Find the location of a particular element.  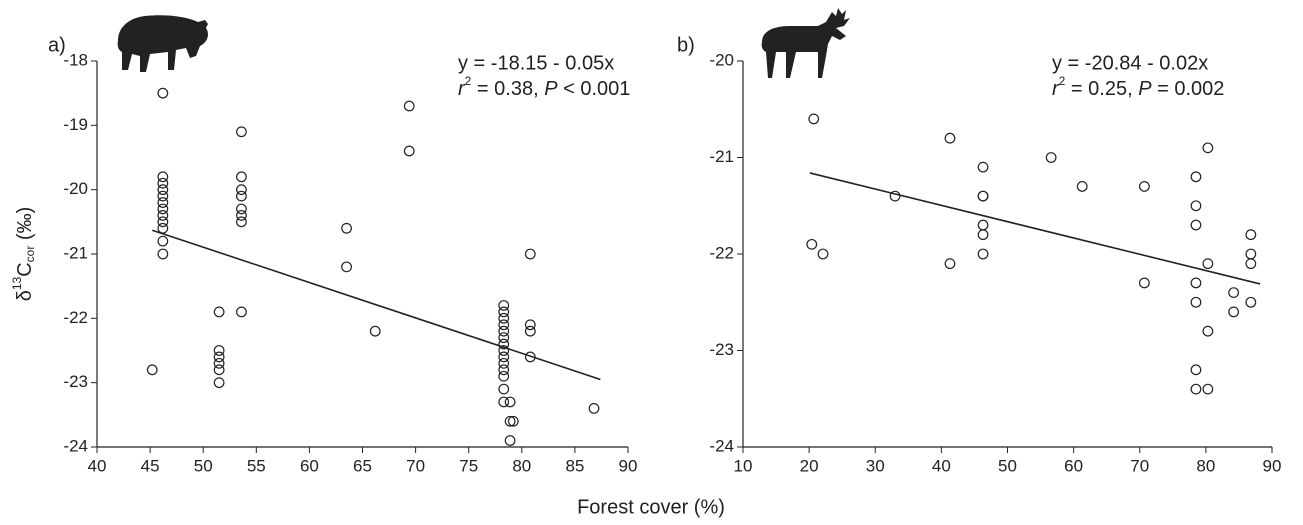

x-tick-label: 45 is located at coordinates (150, 465).